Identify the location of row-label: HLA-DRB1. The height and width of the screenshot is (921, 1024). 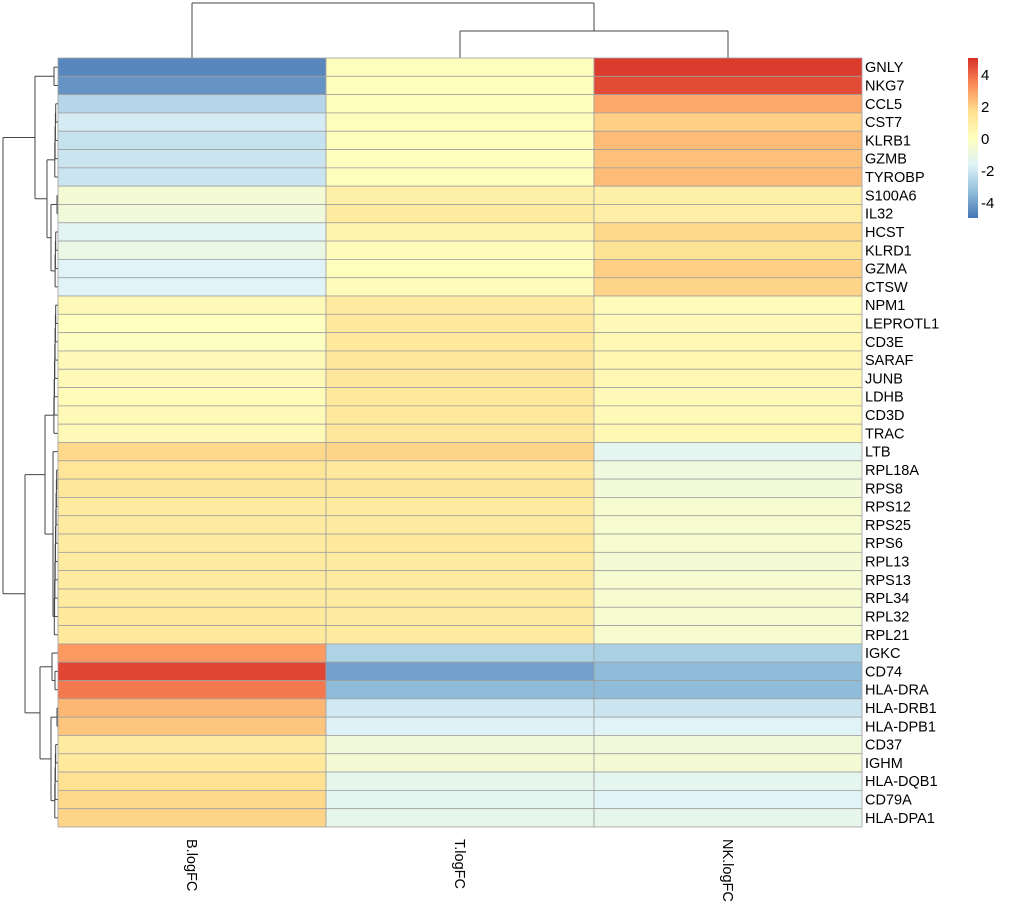
(901, 709).